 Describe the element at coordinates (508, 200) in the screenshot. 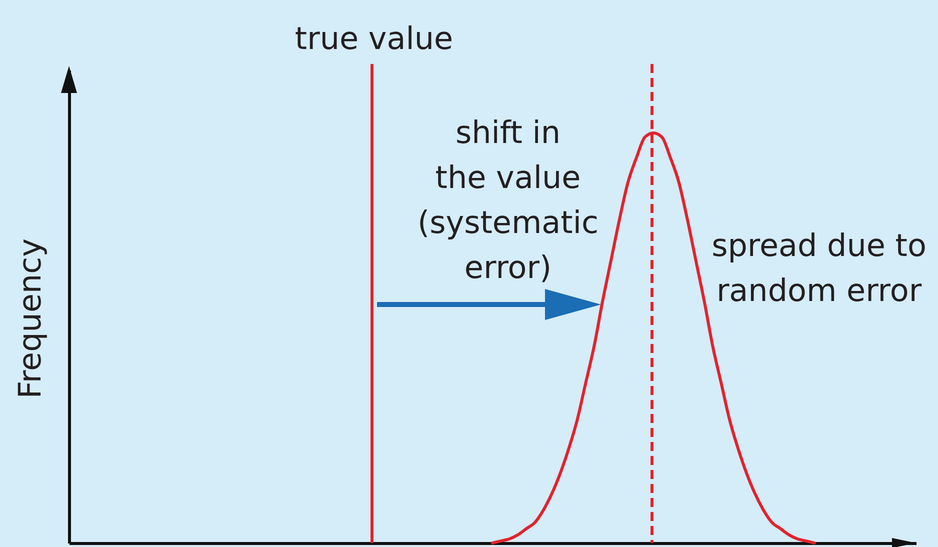

I see `annotation: shift in the value (systematic error)` at that location.